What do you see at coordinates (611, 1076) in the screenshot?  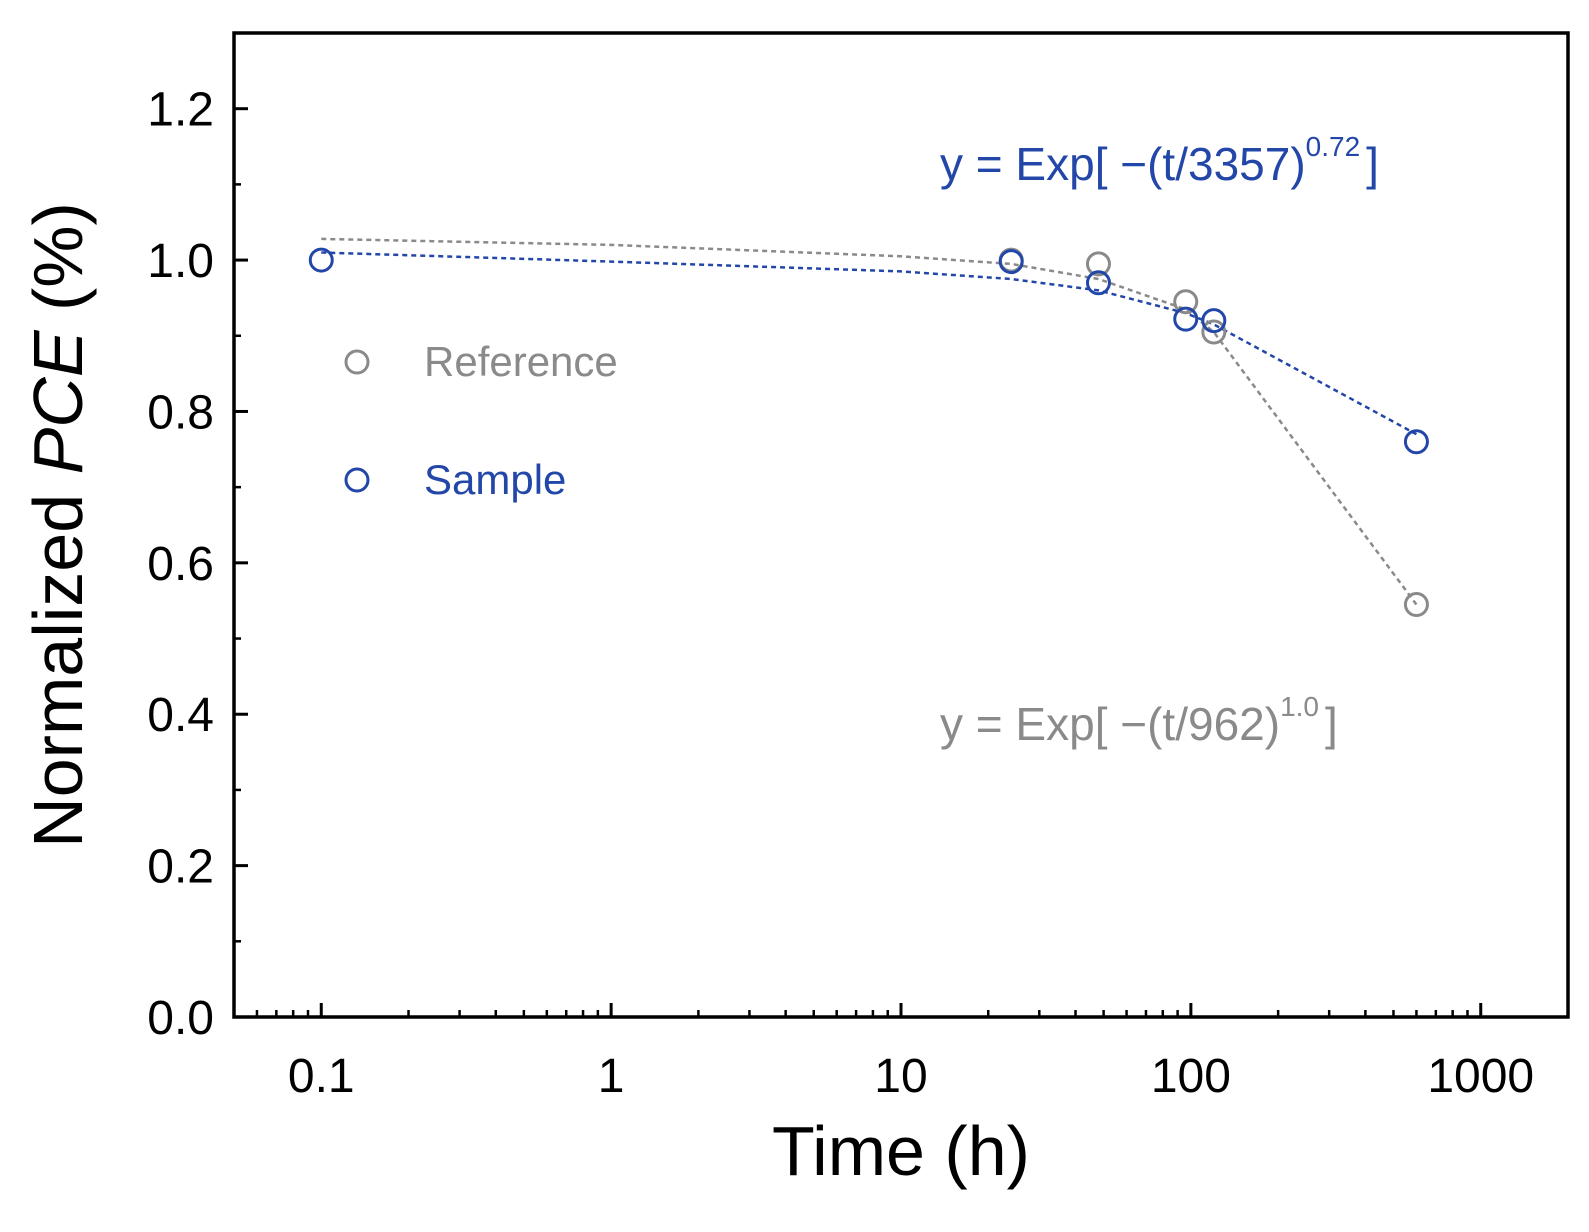 I see `x-tick-label: 1` at bounding box center [611, 1076].